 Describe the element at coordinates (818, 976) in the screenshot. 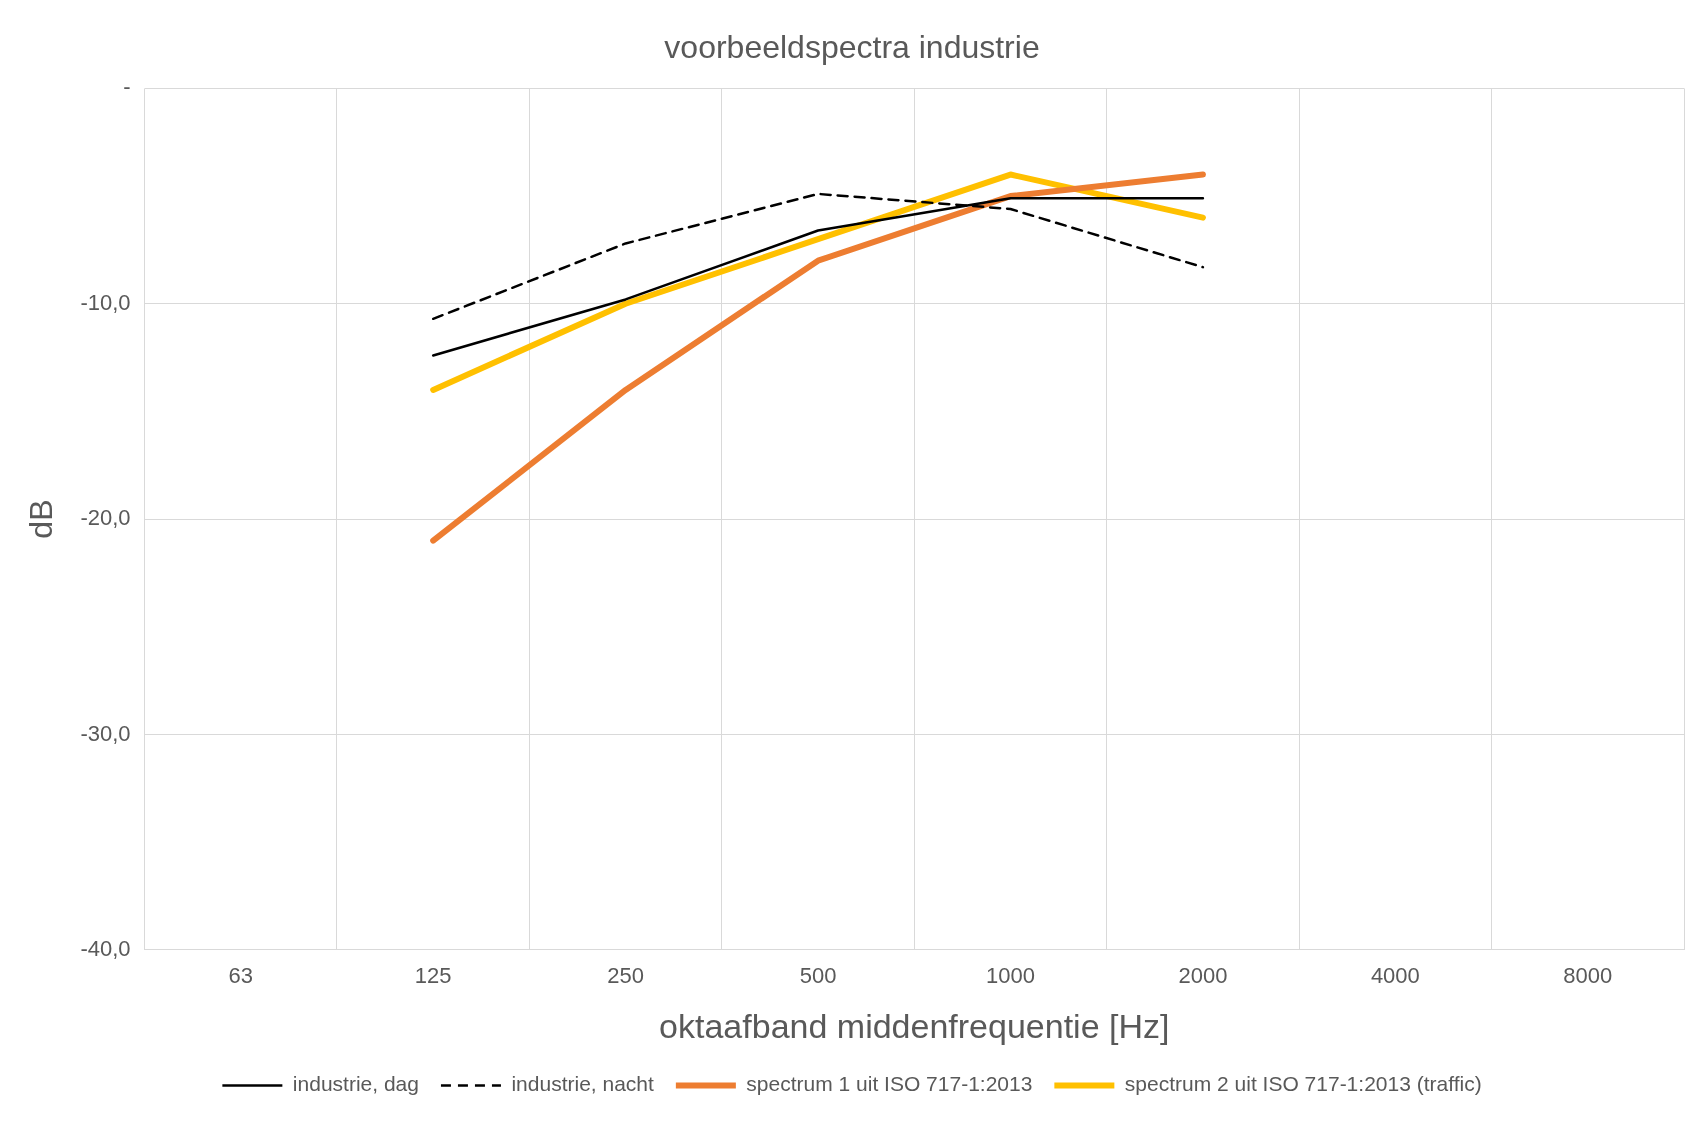

I see `x-tick-label: 500` at that location.